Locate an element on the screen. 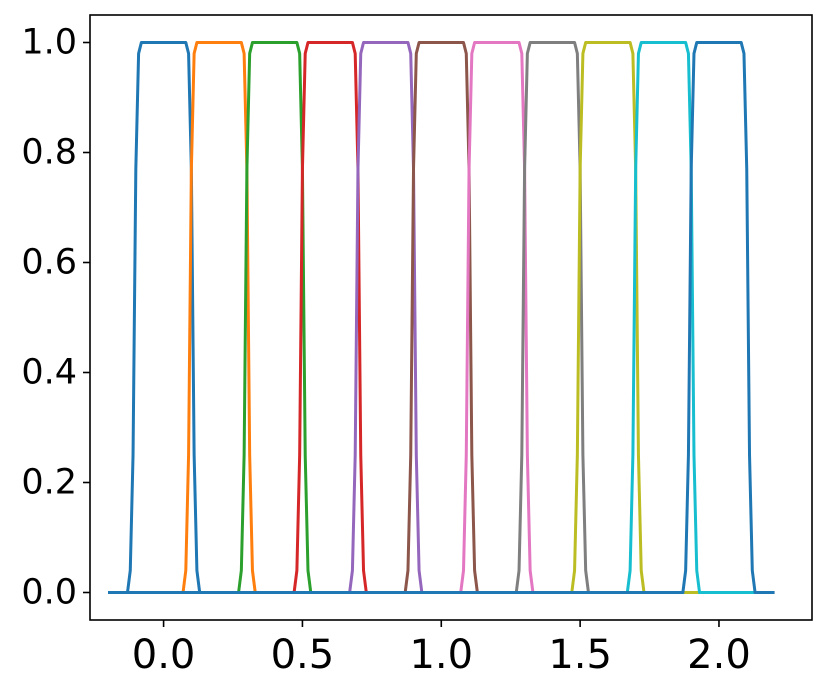  y-tick-label: 0.0 is located at coordinates (49, 593).